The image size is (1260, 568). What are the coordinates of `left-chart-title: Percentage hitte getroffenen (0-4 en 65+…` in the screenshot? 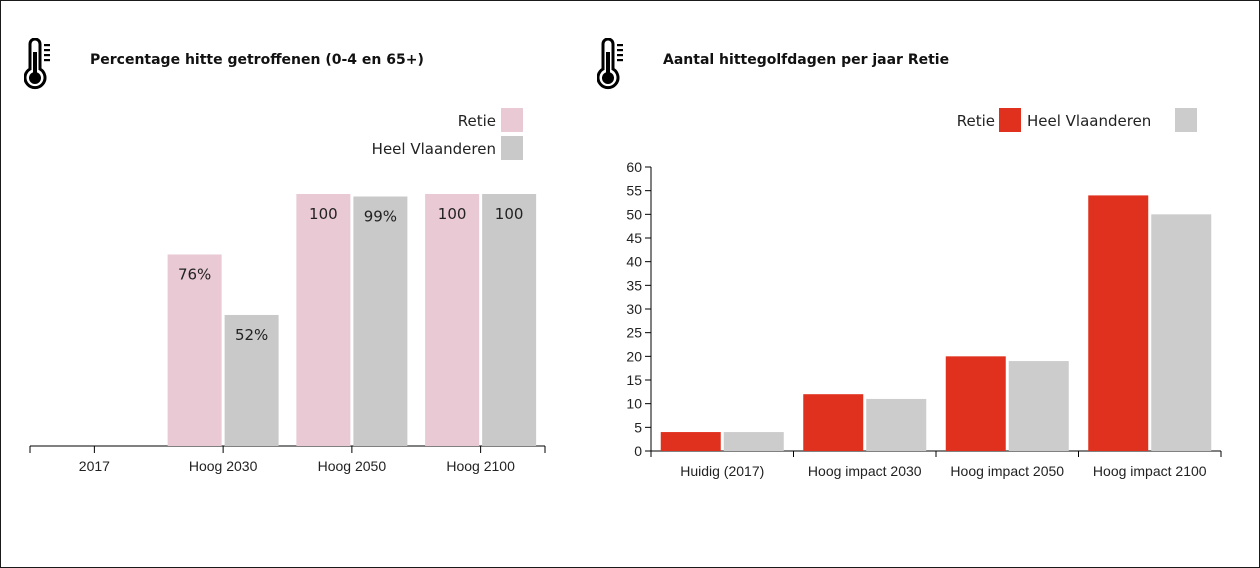 It's located at (257, 60).